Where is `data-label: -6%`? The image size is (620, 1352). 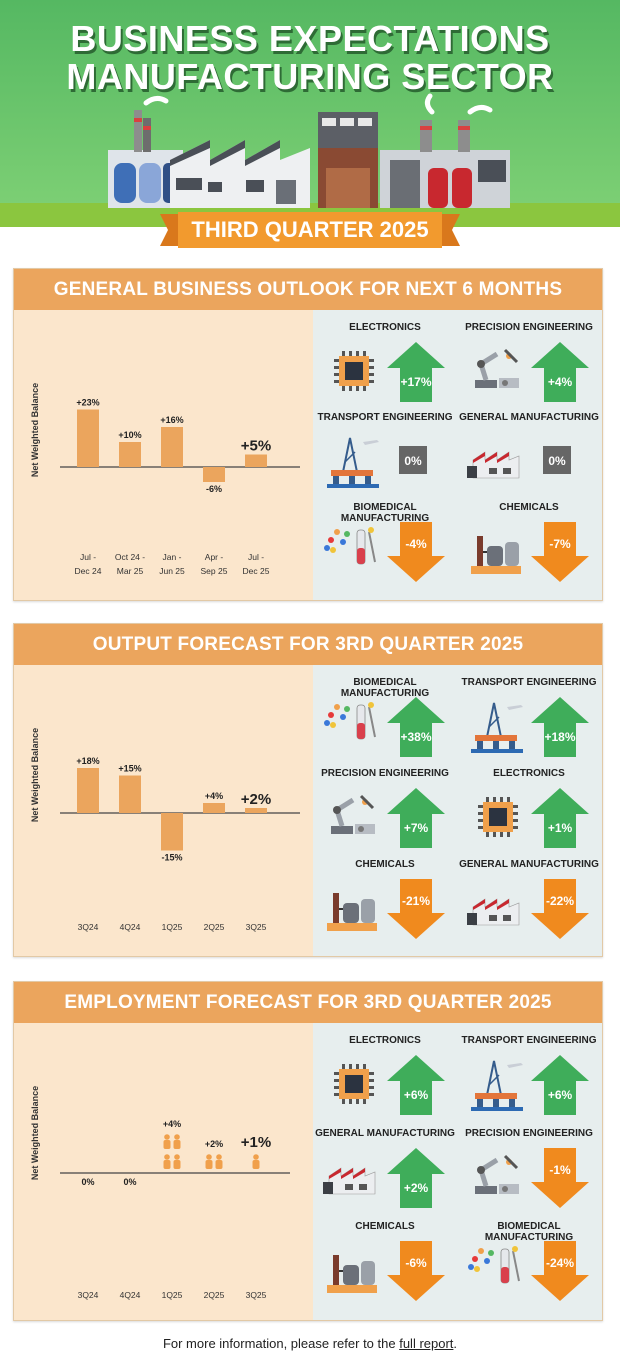 data-label: -6% is located at coordinates (214, 489).